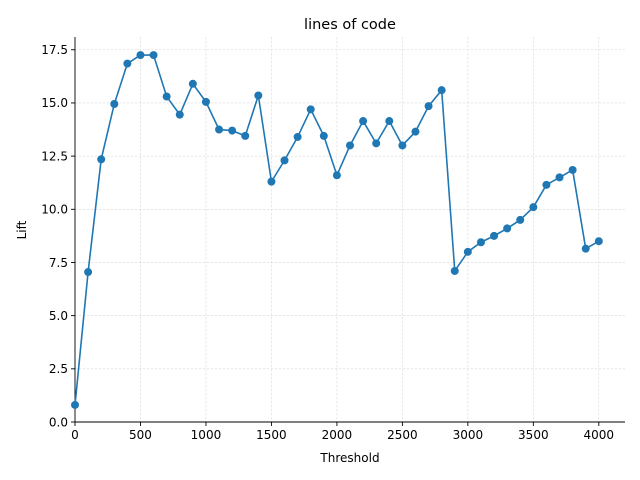  What do you see at coordinates (206, 435) in the screenshot?
I see `x-tick-label-2: 1000` at bounding box center [206, 435].